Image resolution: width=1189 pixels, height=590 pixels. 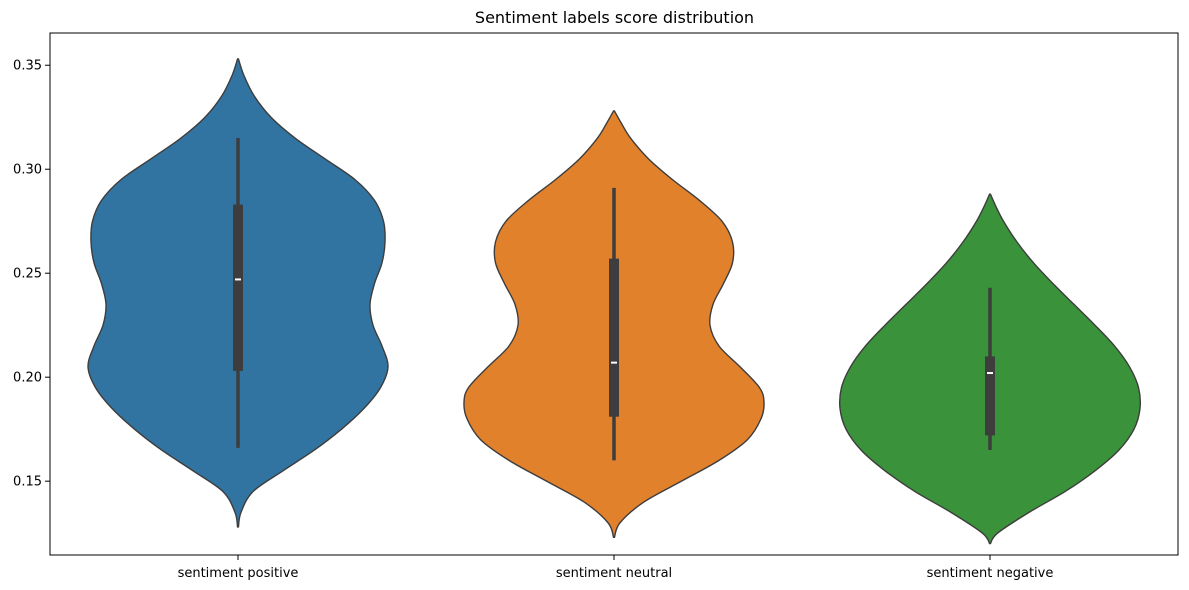 I want to click on x-tick-label: sentiment neutral, so click(x=614, y=573).